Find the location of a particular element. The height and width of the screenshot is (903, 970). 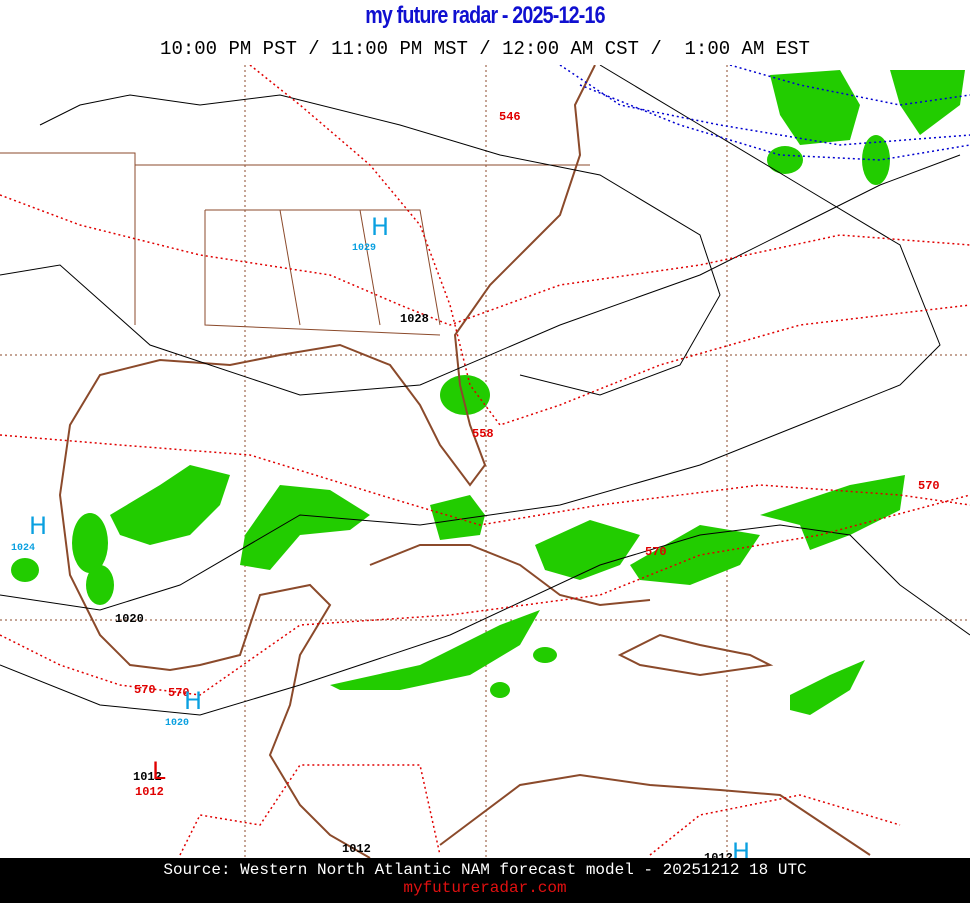

title: my future radar - 2025-12-16 is located at coordinates (485, 15).